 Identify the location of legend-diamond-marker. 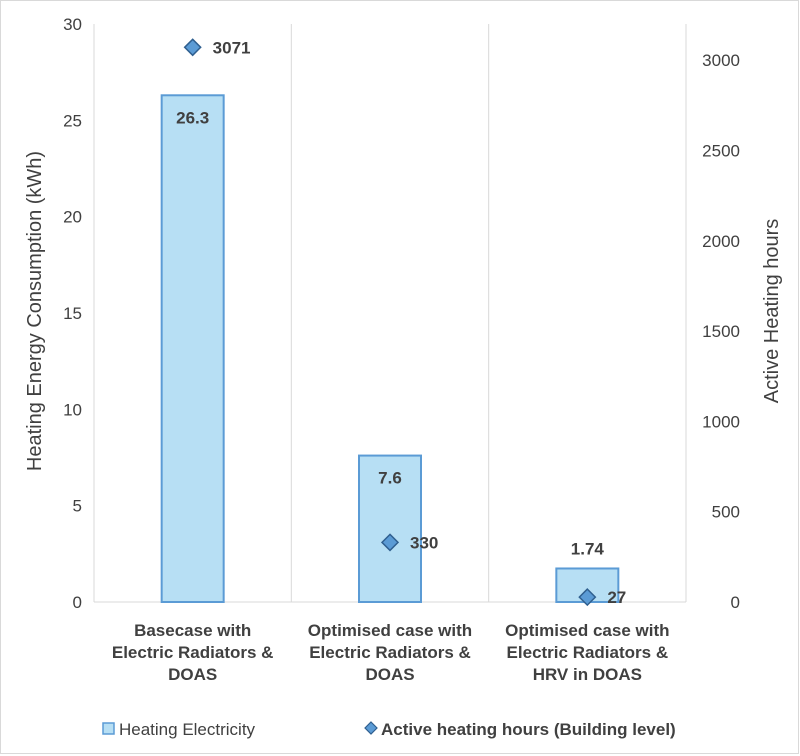
(371, 728).